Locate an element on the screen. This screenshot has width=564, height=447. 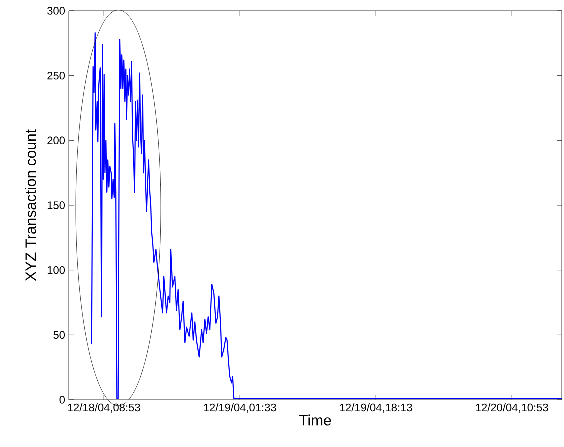
y-tick-label: 200 is located at coordinates (57, 140).